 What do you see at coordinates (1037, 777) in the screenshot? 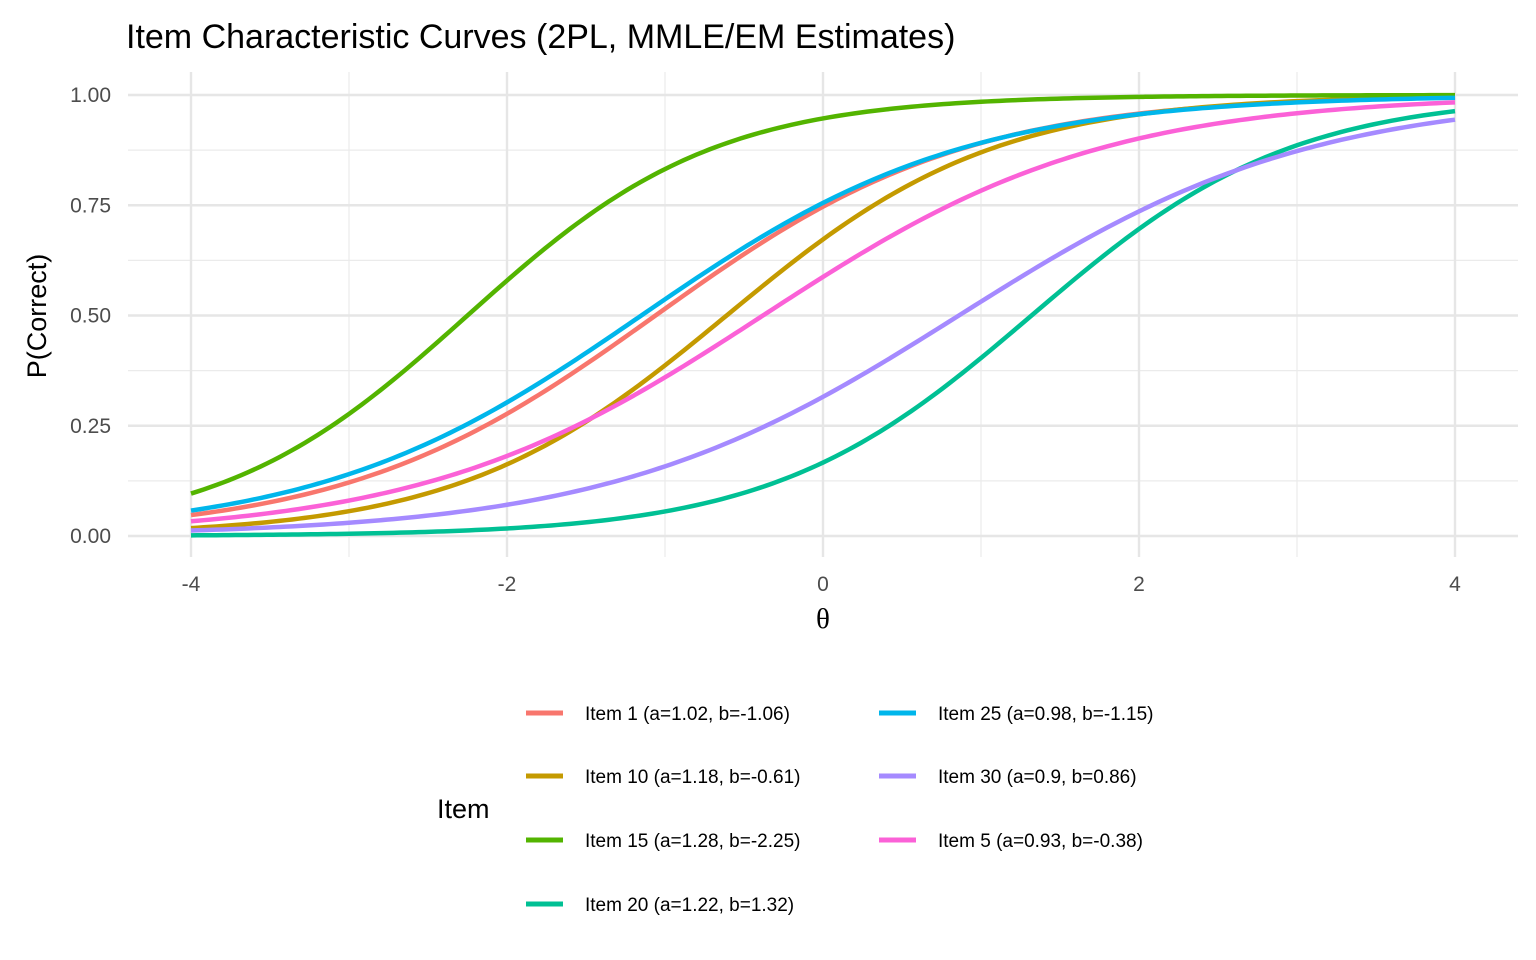
I see `legend-label: Item 30 (a=0.9, b=0.86)` at bounding box center [1037, 777].